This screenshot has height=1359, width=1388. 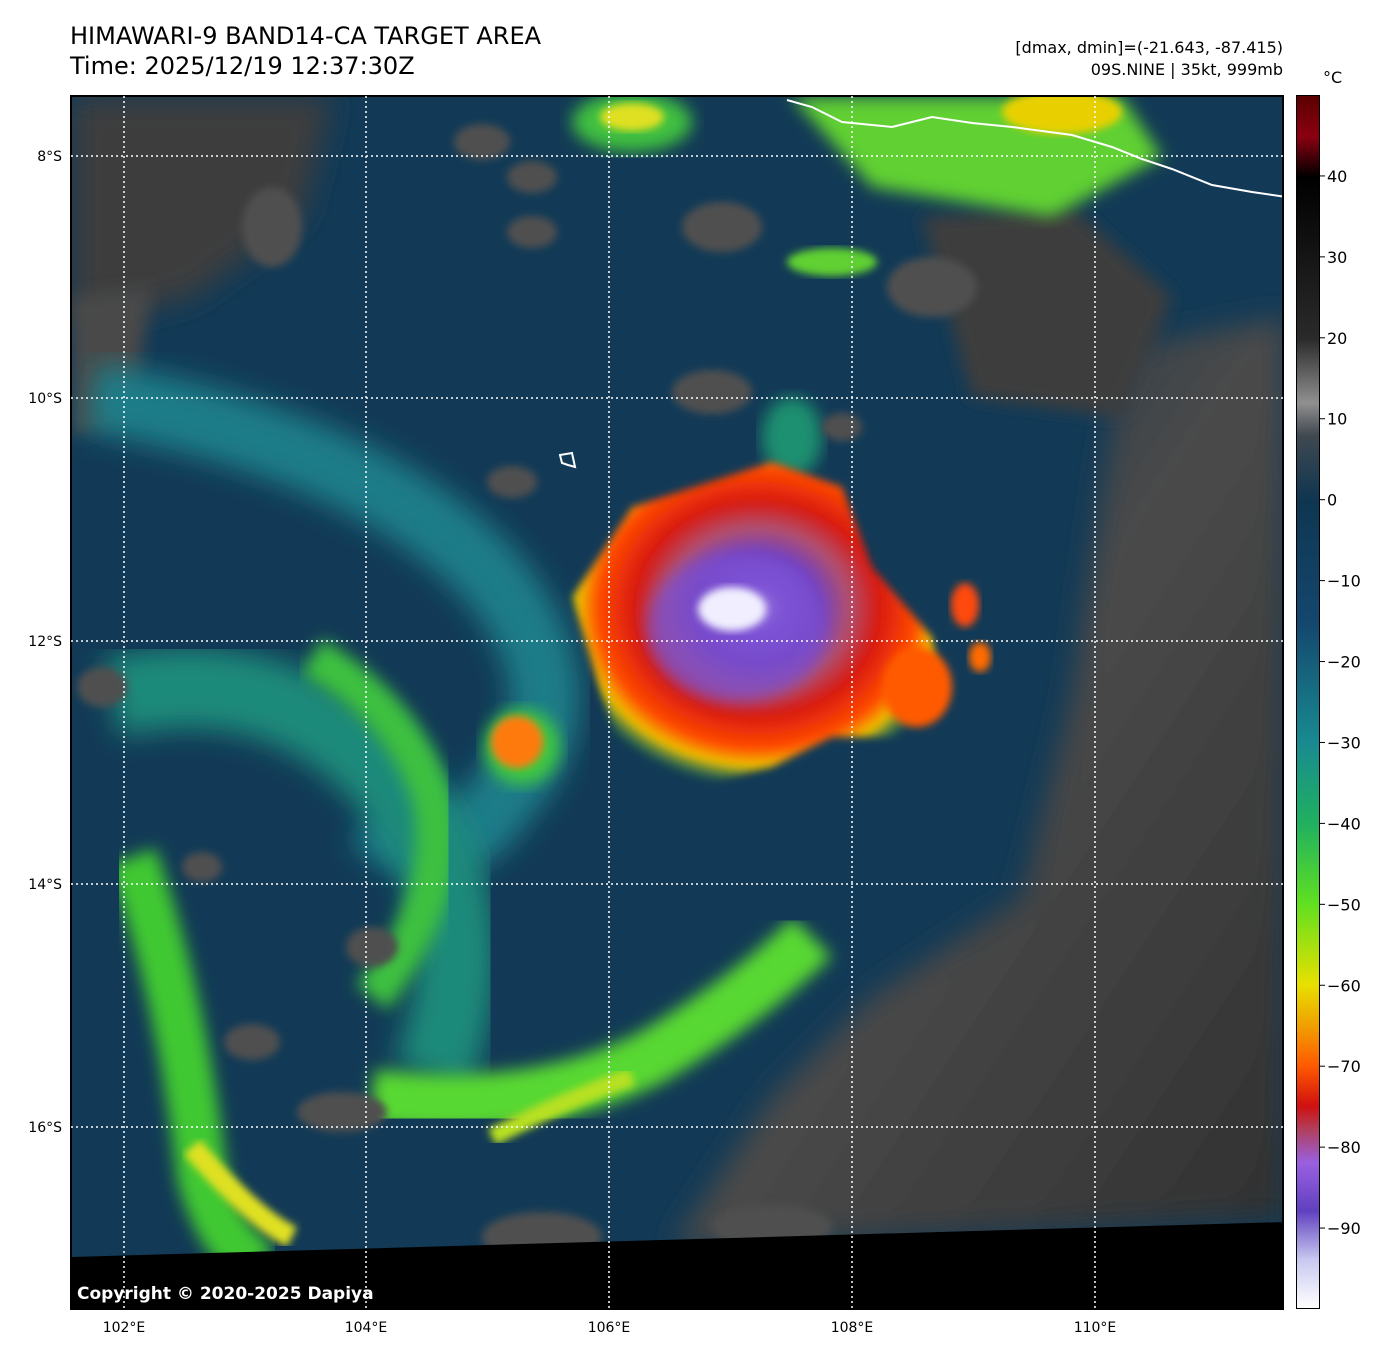 What do you see at coordinates (45, 642) in the screenshot?
I see `lat-label: 12°S` at bounding box center [45, 642].